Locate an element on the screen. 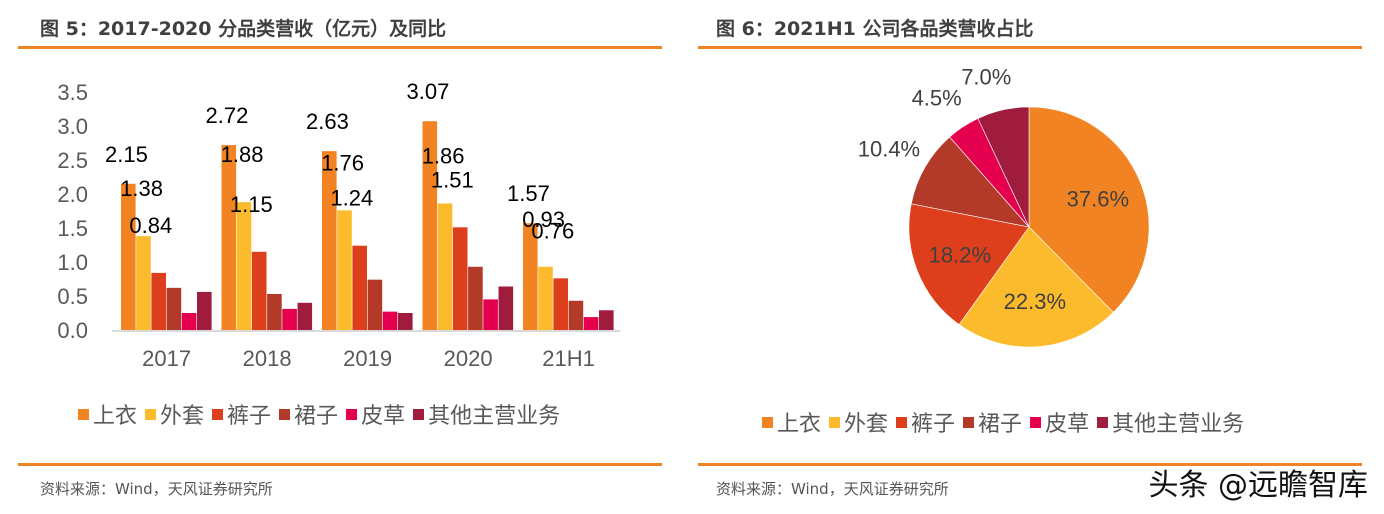  bar-外套-2020 is located at coordinates (445, 266).